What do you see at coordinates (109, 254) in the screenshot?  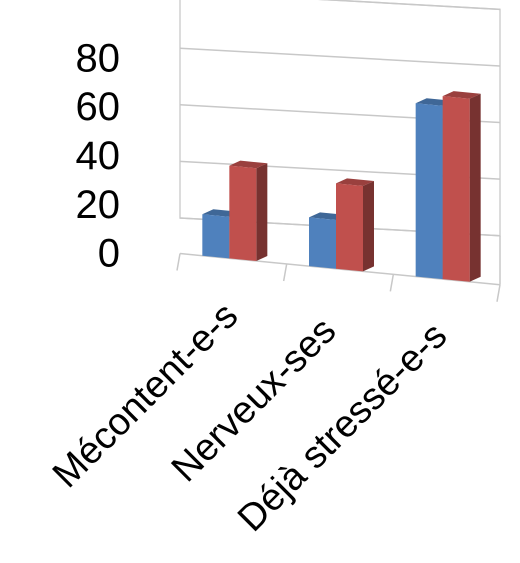 I see `y-tick-label: 0` at bounding box center [109, 254].